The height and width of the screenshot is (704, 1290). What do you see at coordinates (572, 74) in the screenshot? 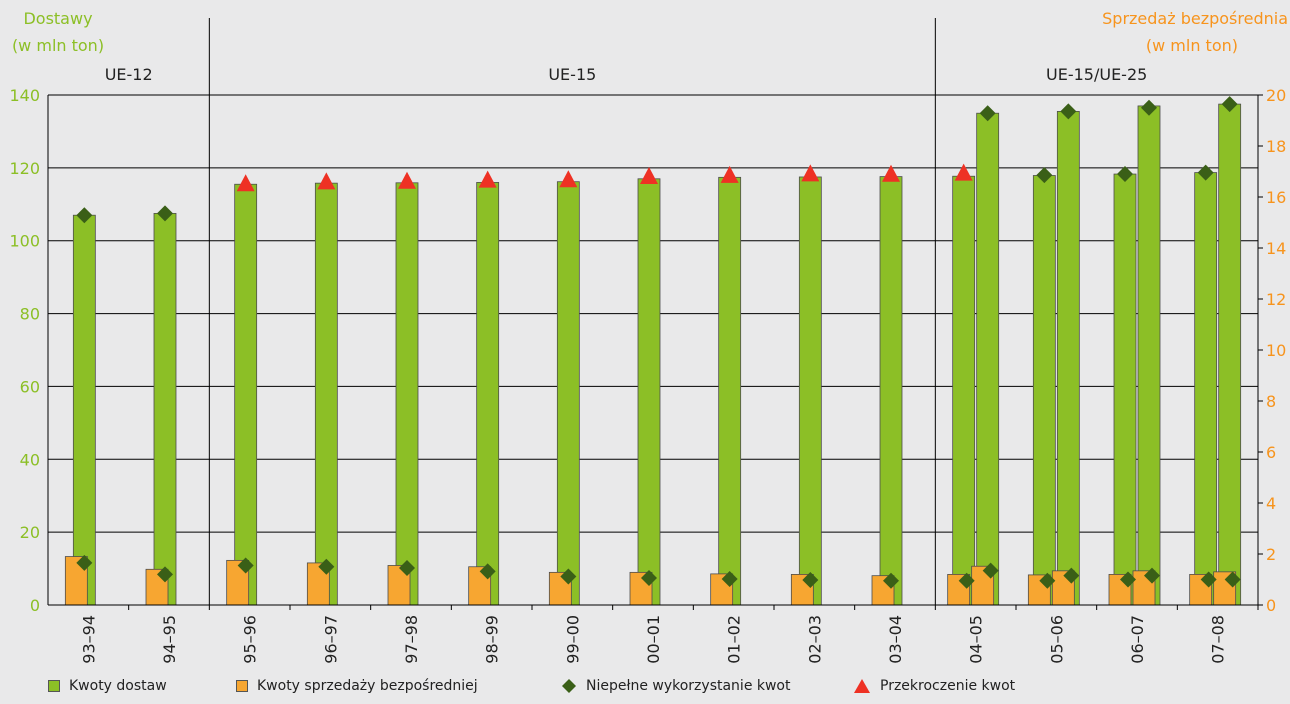
I see `region-label: UE-15` at bounding box center [572, 74].